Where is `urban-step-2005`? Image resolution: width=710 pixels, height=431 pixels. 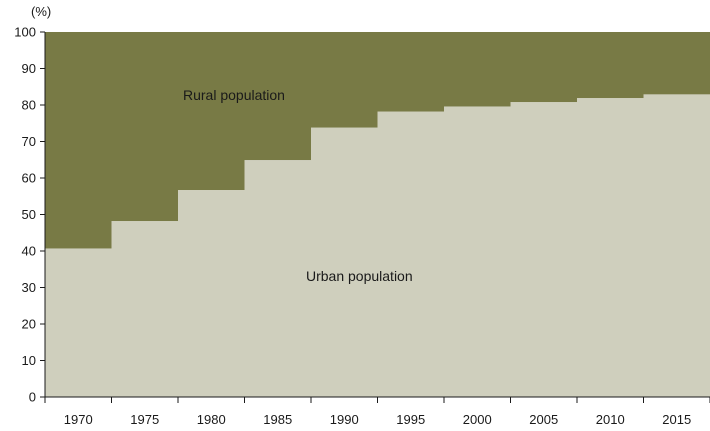 urban-step-2005 is located at coordinates (543, 249).